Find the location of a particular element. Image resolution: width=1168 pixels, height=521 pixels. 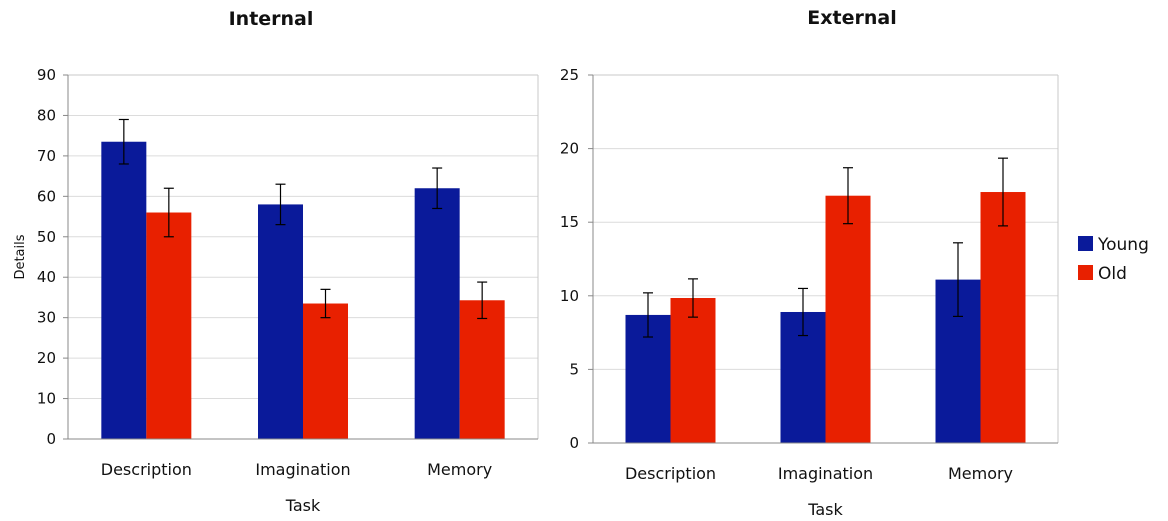

bar-young-description is located at coordinates (124, 290).